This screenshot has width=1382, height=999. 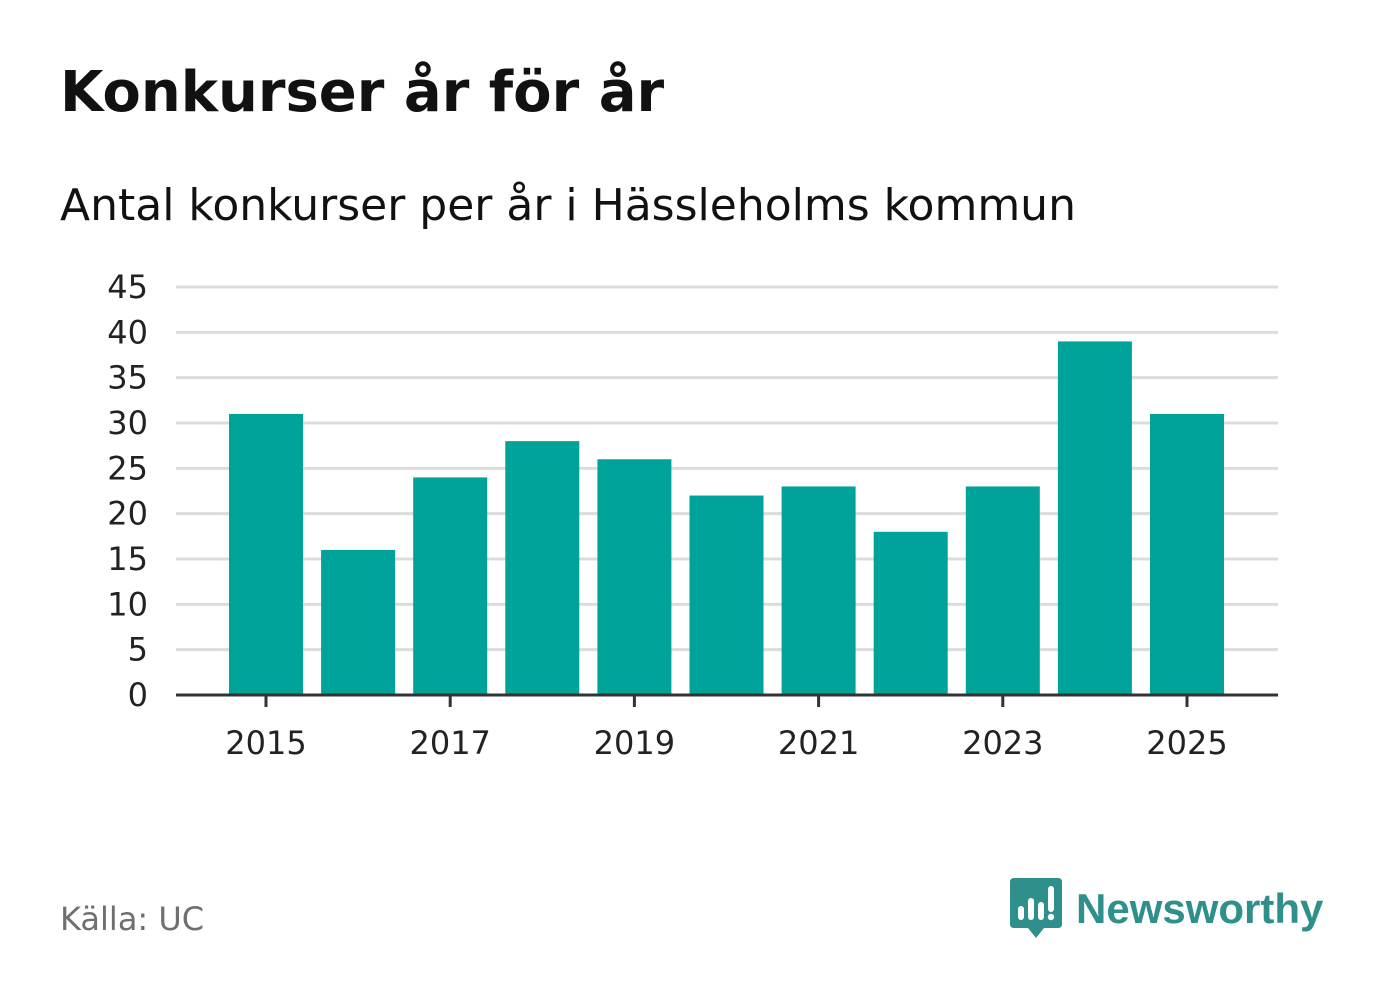 I want to click on bar-2020, so click(x=726, y=595).